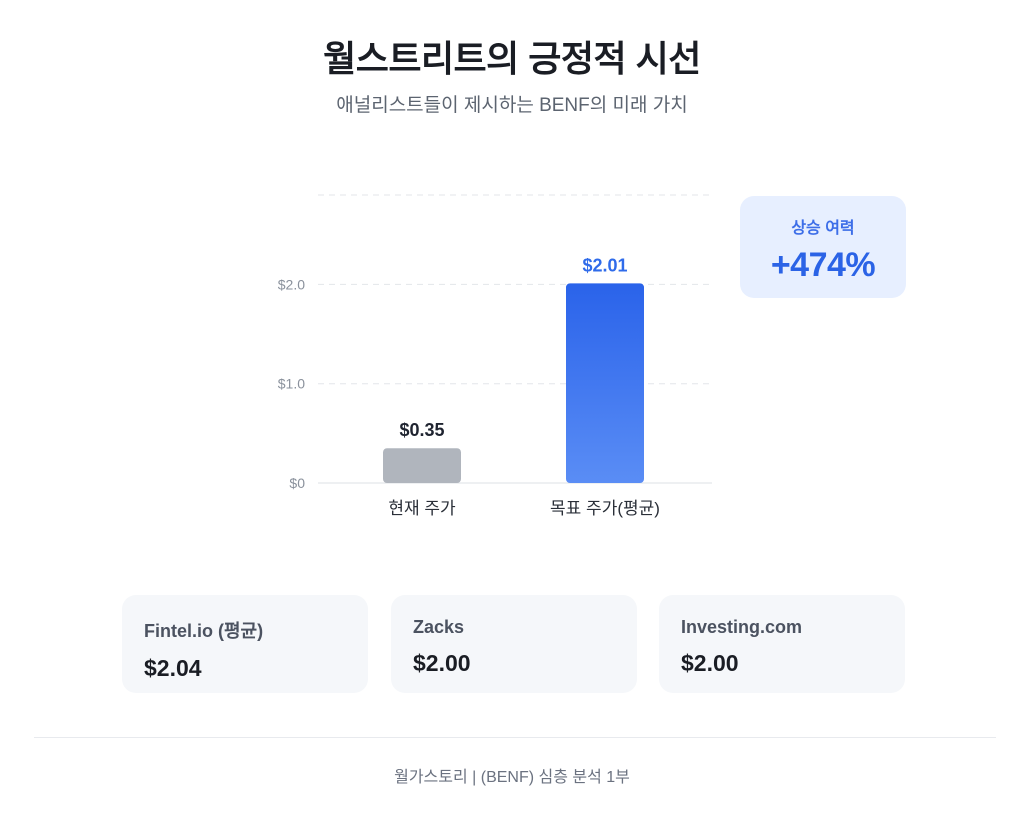  Describe the element at coordinates (291, 284) in the screenshot. I see `y-tick-label-2: $2.0` at that location.